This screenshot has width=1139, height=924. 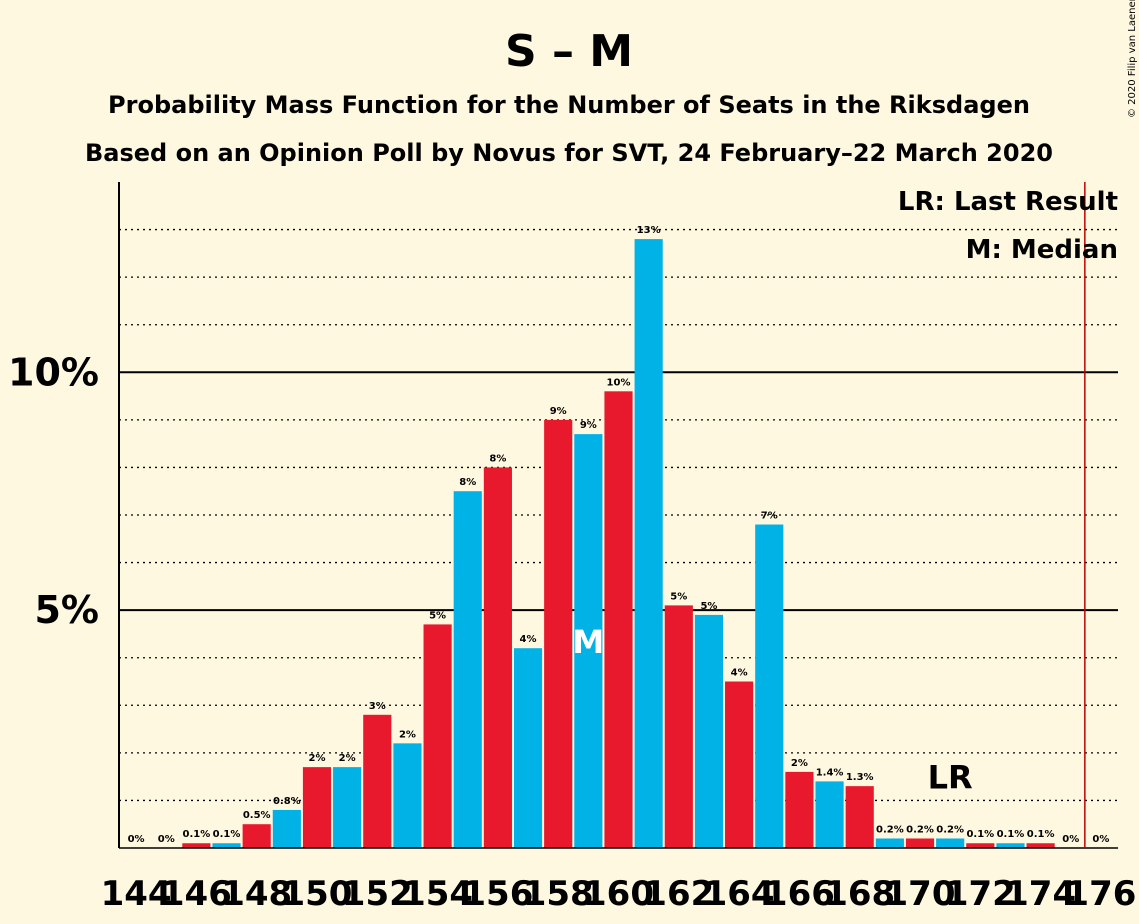 What do you see at coordinates (860, 777) in the screenshot?
I see `bar-value-label: 1.3%` at bounding box center [860, 777].